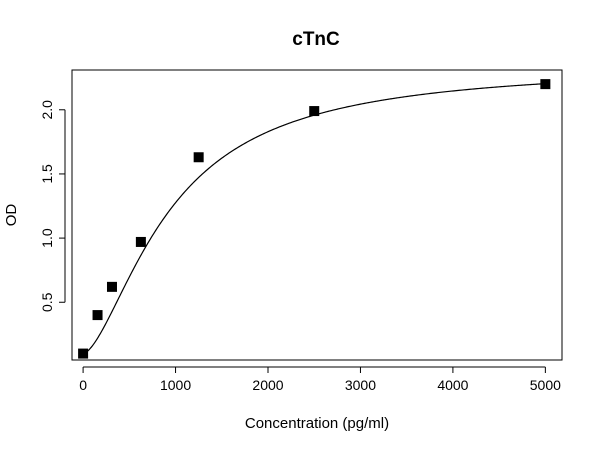 The height and width of the screenshot is (455, 600). I want to click on x-tick-label: 1000, so click(175, 385).